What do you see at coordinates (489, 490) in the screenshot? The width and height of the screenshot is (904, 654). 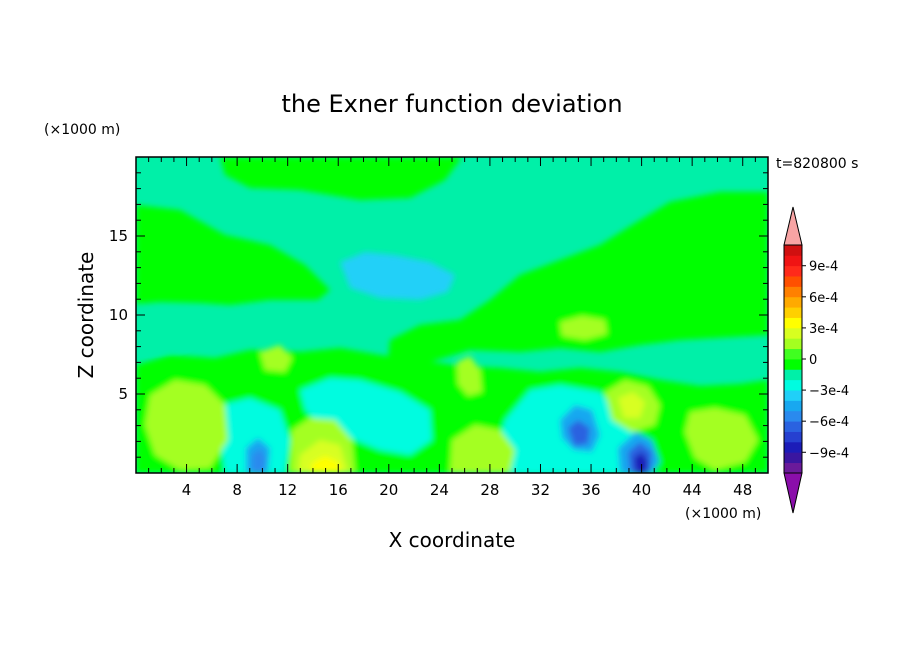 I see `x-tick-label: 28` at bounding box center [489, 490].